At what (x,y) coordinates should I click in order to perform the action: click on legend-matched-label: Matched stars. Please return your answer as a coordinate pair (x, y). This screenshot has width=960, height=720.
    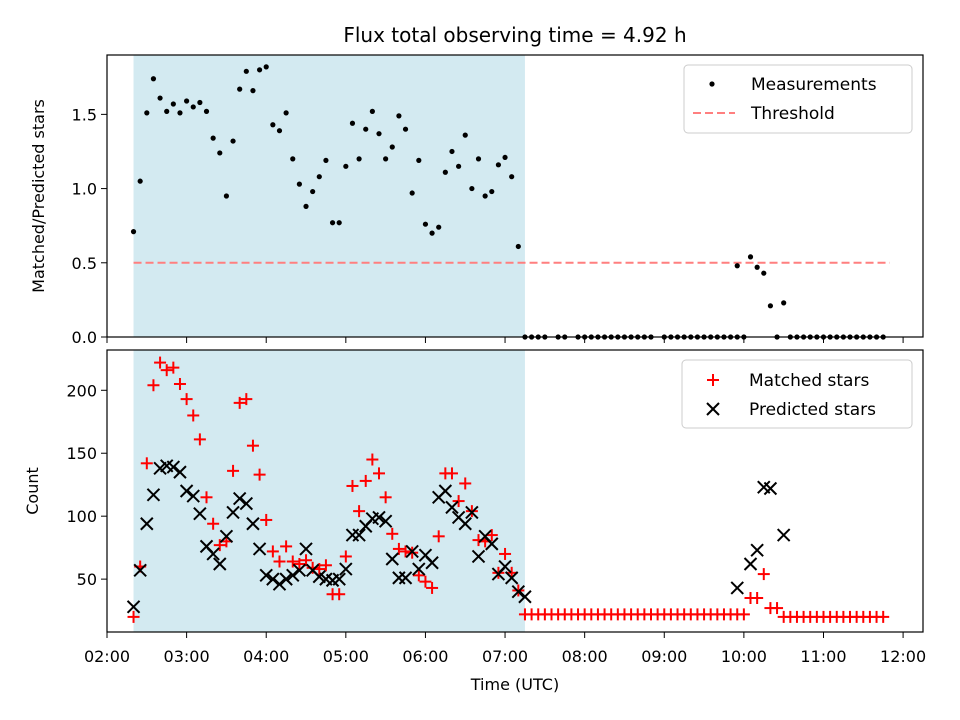
    Looking at the image, I should click on (809, 381).